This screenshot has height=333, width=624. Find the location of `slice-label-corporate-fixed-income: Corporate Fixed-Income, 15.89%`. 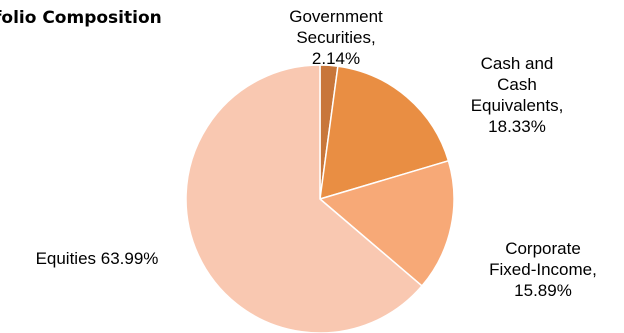

slice-label-corporate-fixed-income: Corporate Fixed-Income, 15.89% is located at coordinates (543, 269).